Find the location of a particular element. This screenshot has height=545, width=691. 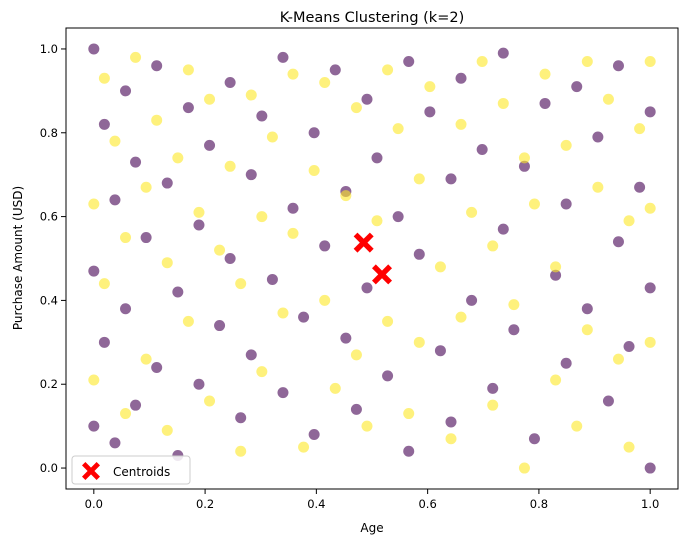

legend: Centroids is located at coordinates (131, 470).